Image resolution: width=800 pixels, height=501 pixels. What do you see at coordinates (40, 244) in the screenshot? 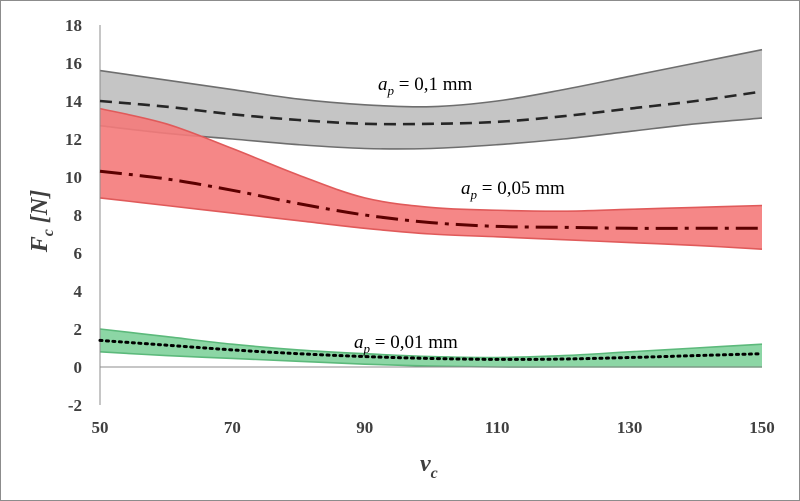
I see `y-axis-label-main: F` at bounding box center [40, 244].